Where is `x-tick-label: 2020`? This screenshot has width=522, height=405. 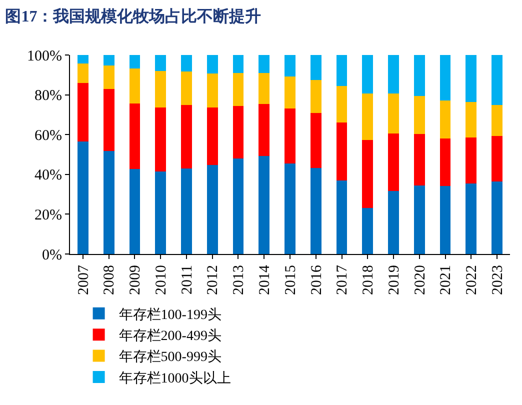
x-tick-label: 2020 is located at coordinates (420, 280).